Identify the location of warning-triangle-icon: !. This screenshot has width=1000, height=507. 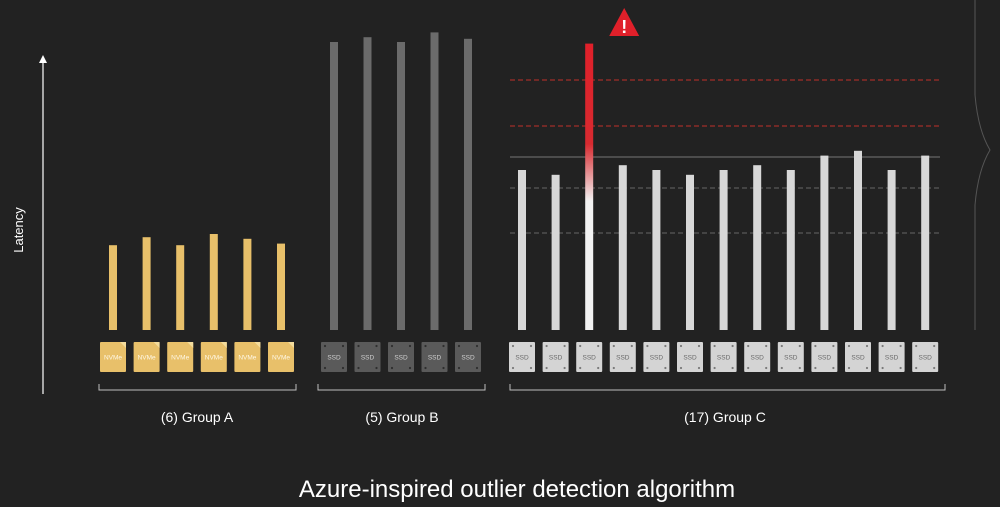
(624, 22).